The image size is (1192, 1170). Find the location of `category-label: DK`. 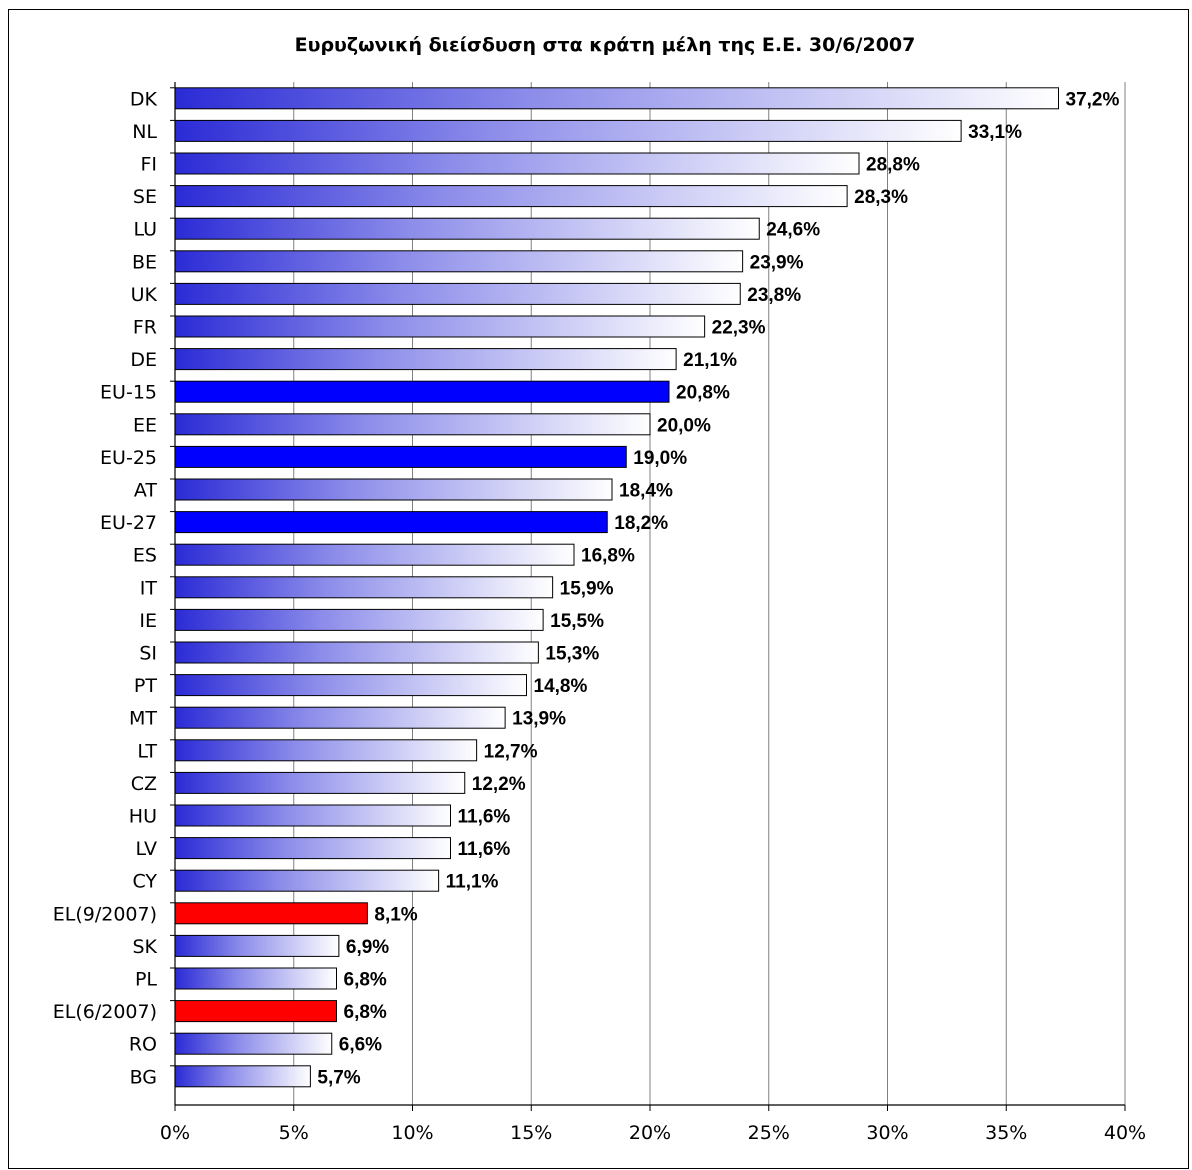

category-label: DK is located at coordinates (144, 99).